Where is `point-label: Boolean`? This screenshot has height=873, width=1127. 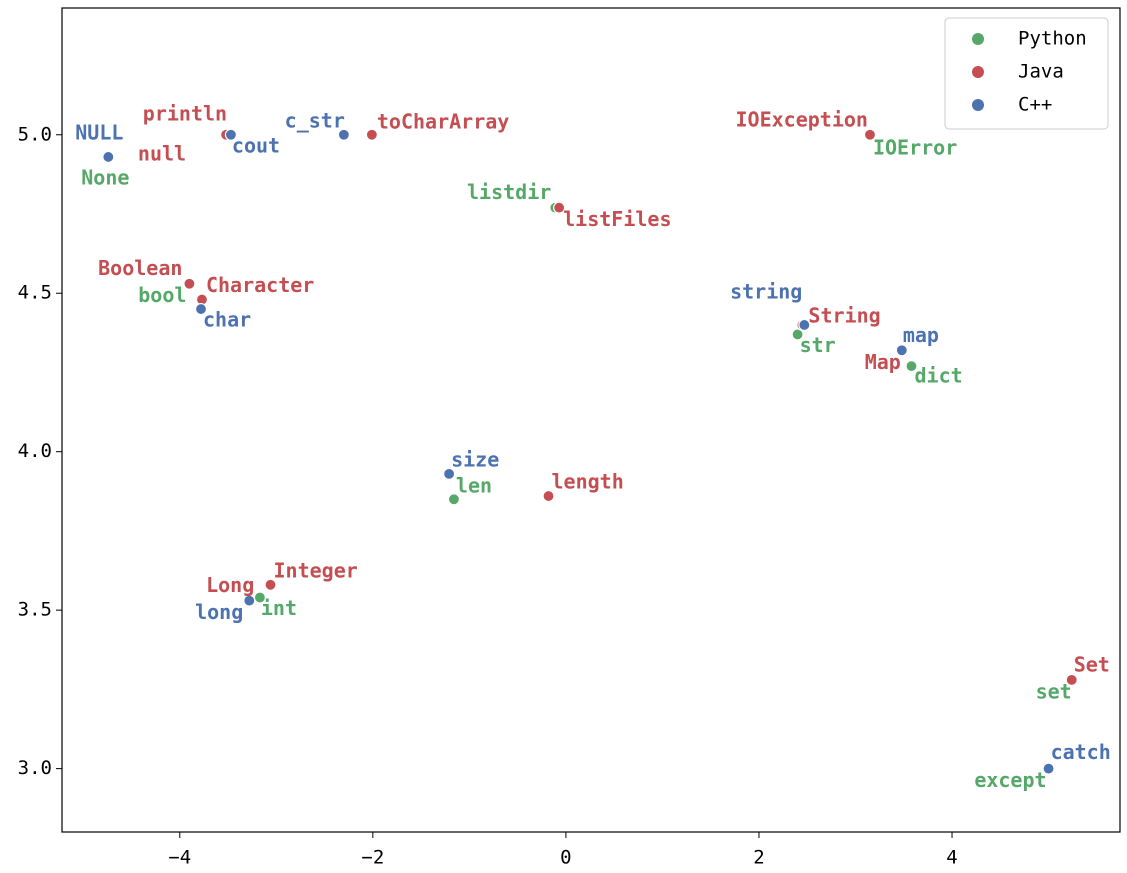
point-label: Boolean is located at coordinates (140, 268).